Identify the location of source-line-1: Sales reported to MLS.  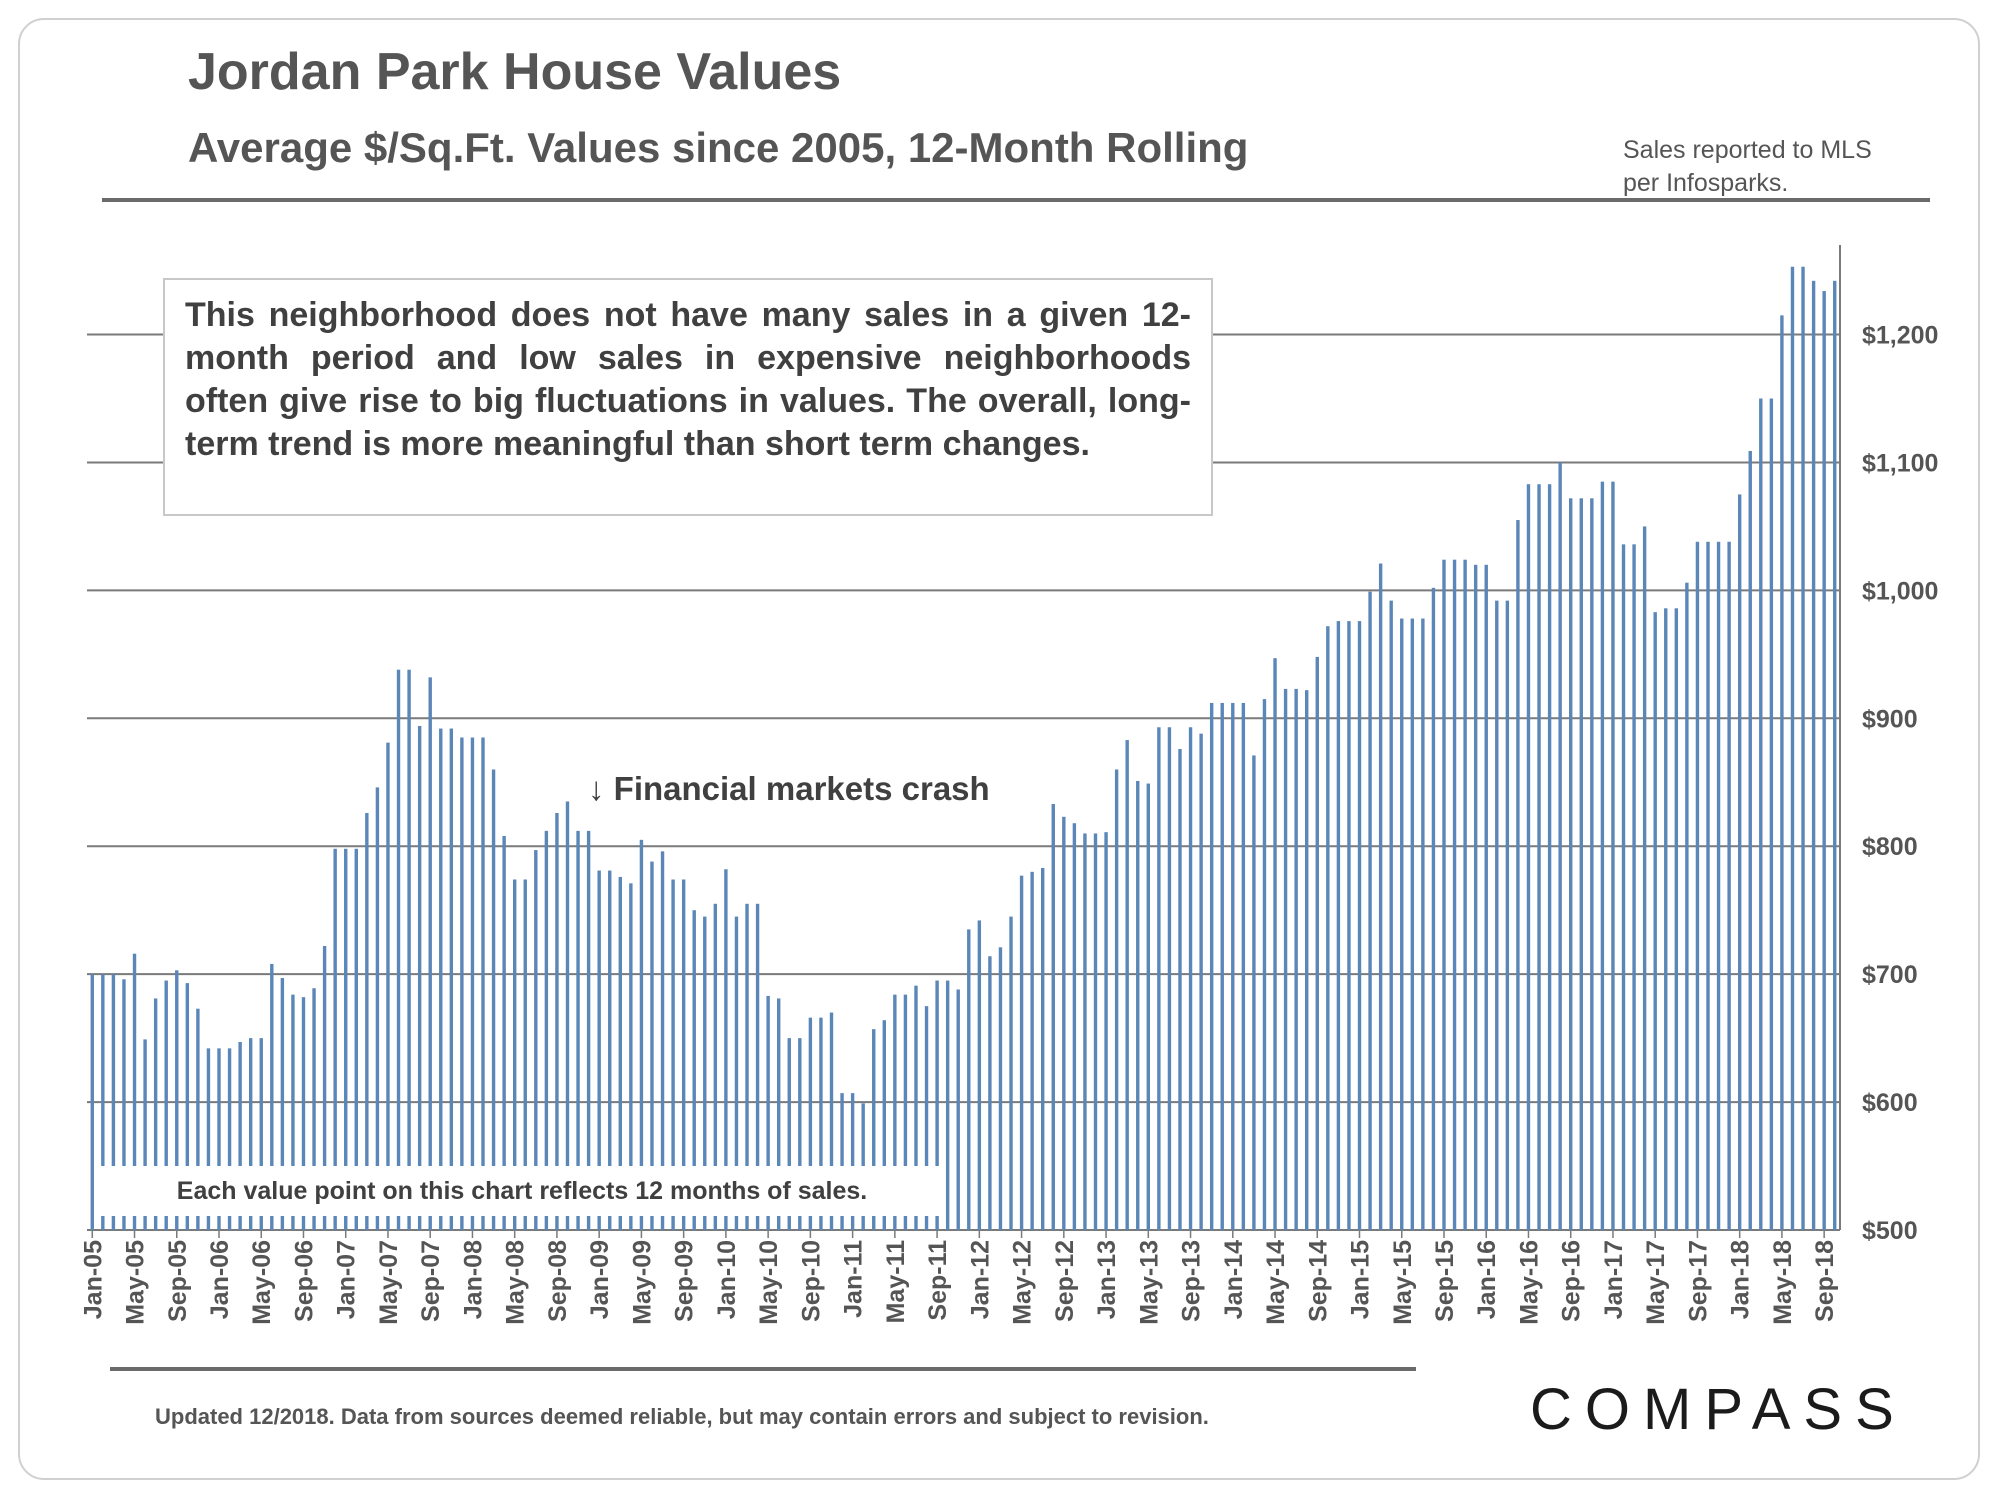
(1747, 150).